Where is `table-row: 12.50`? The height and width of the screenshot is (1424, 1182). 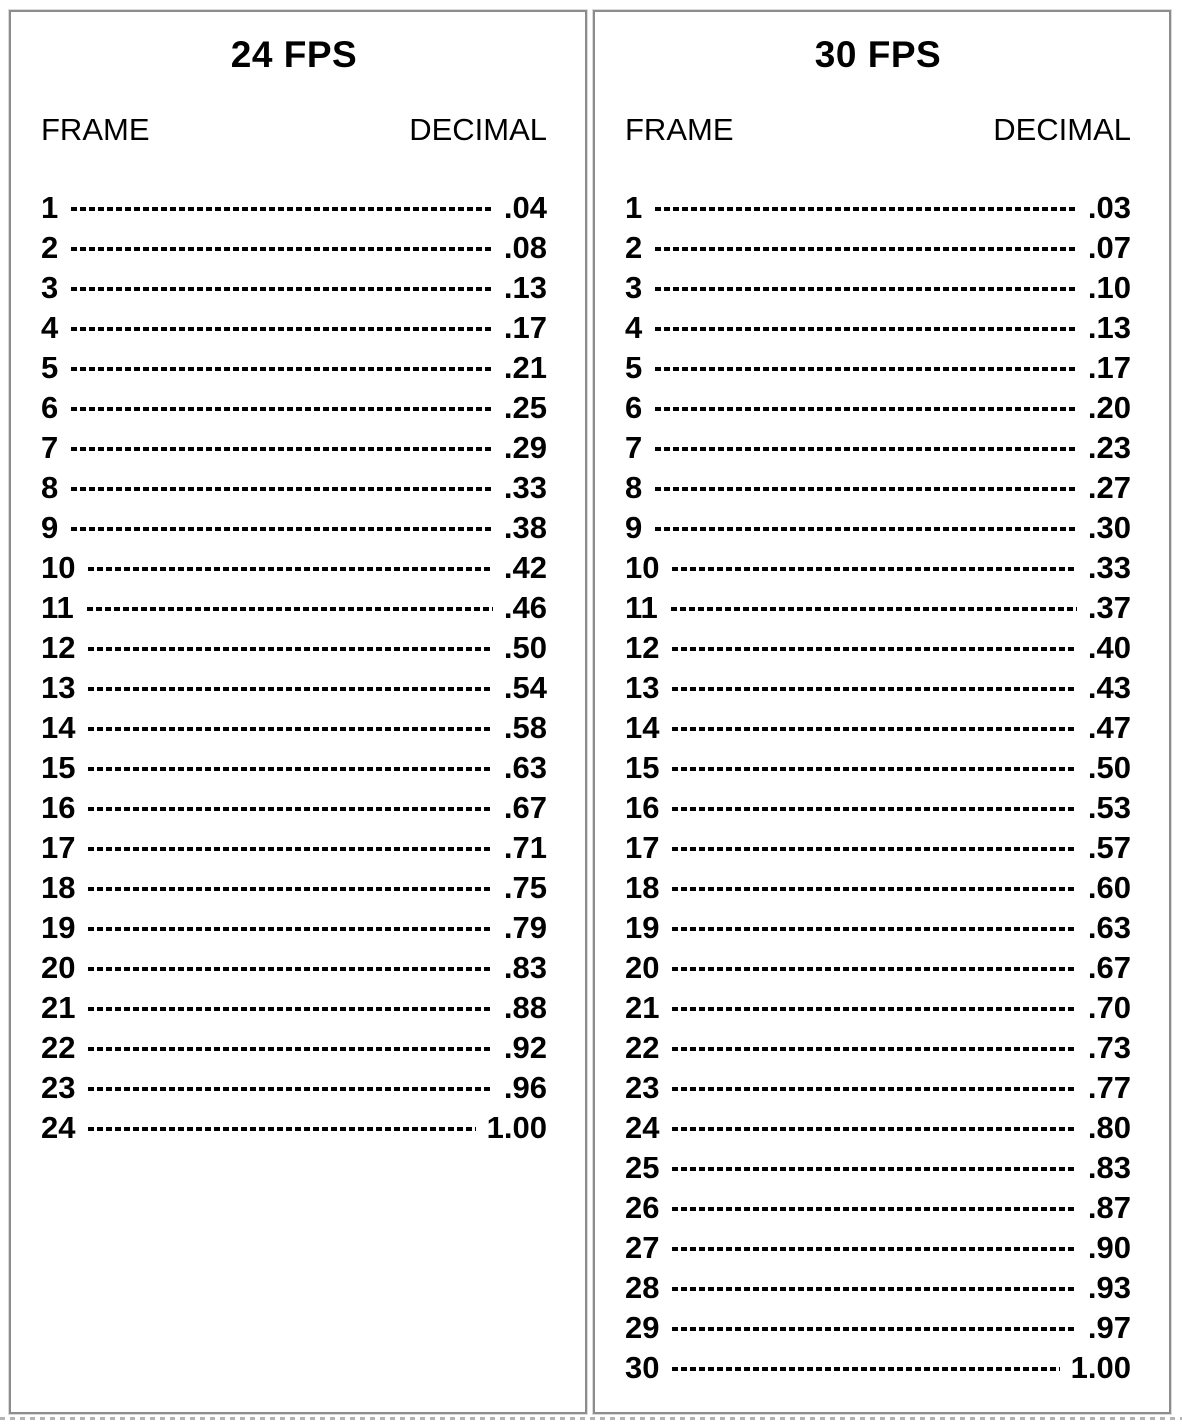
table-row: 12.50 is located at coordinates (294, 648).